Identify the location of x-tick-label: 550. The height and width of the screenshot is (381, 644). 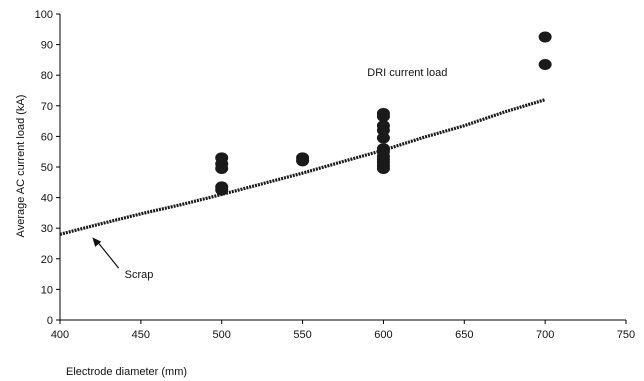
(302, 335).